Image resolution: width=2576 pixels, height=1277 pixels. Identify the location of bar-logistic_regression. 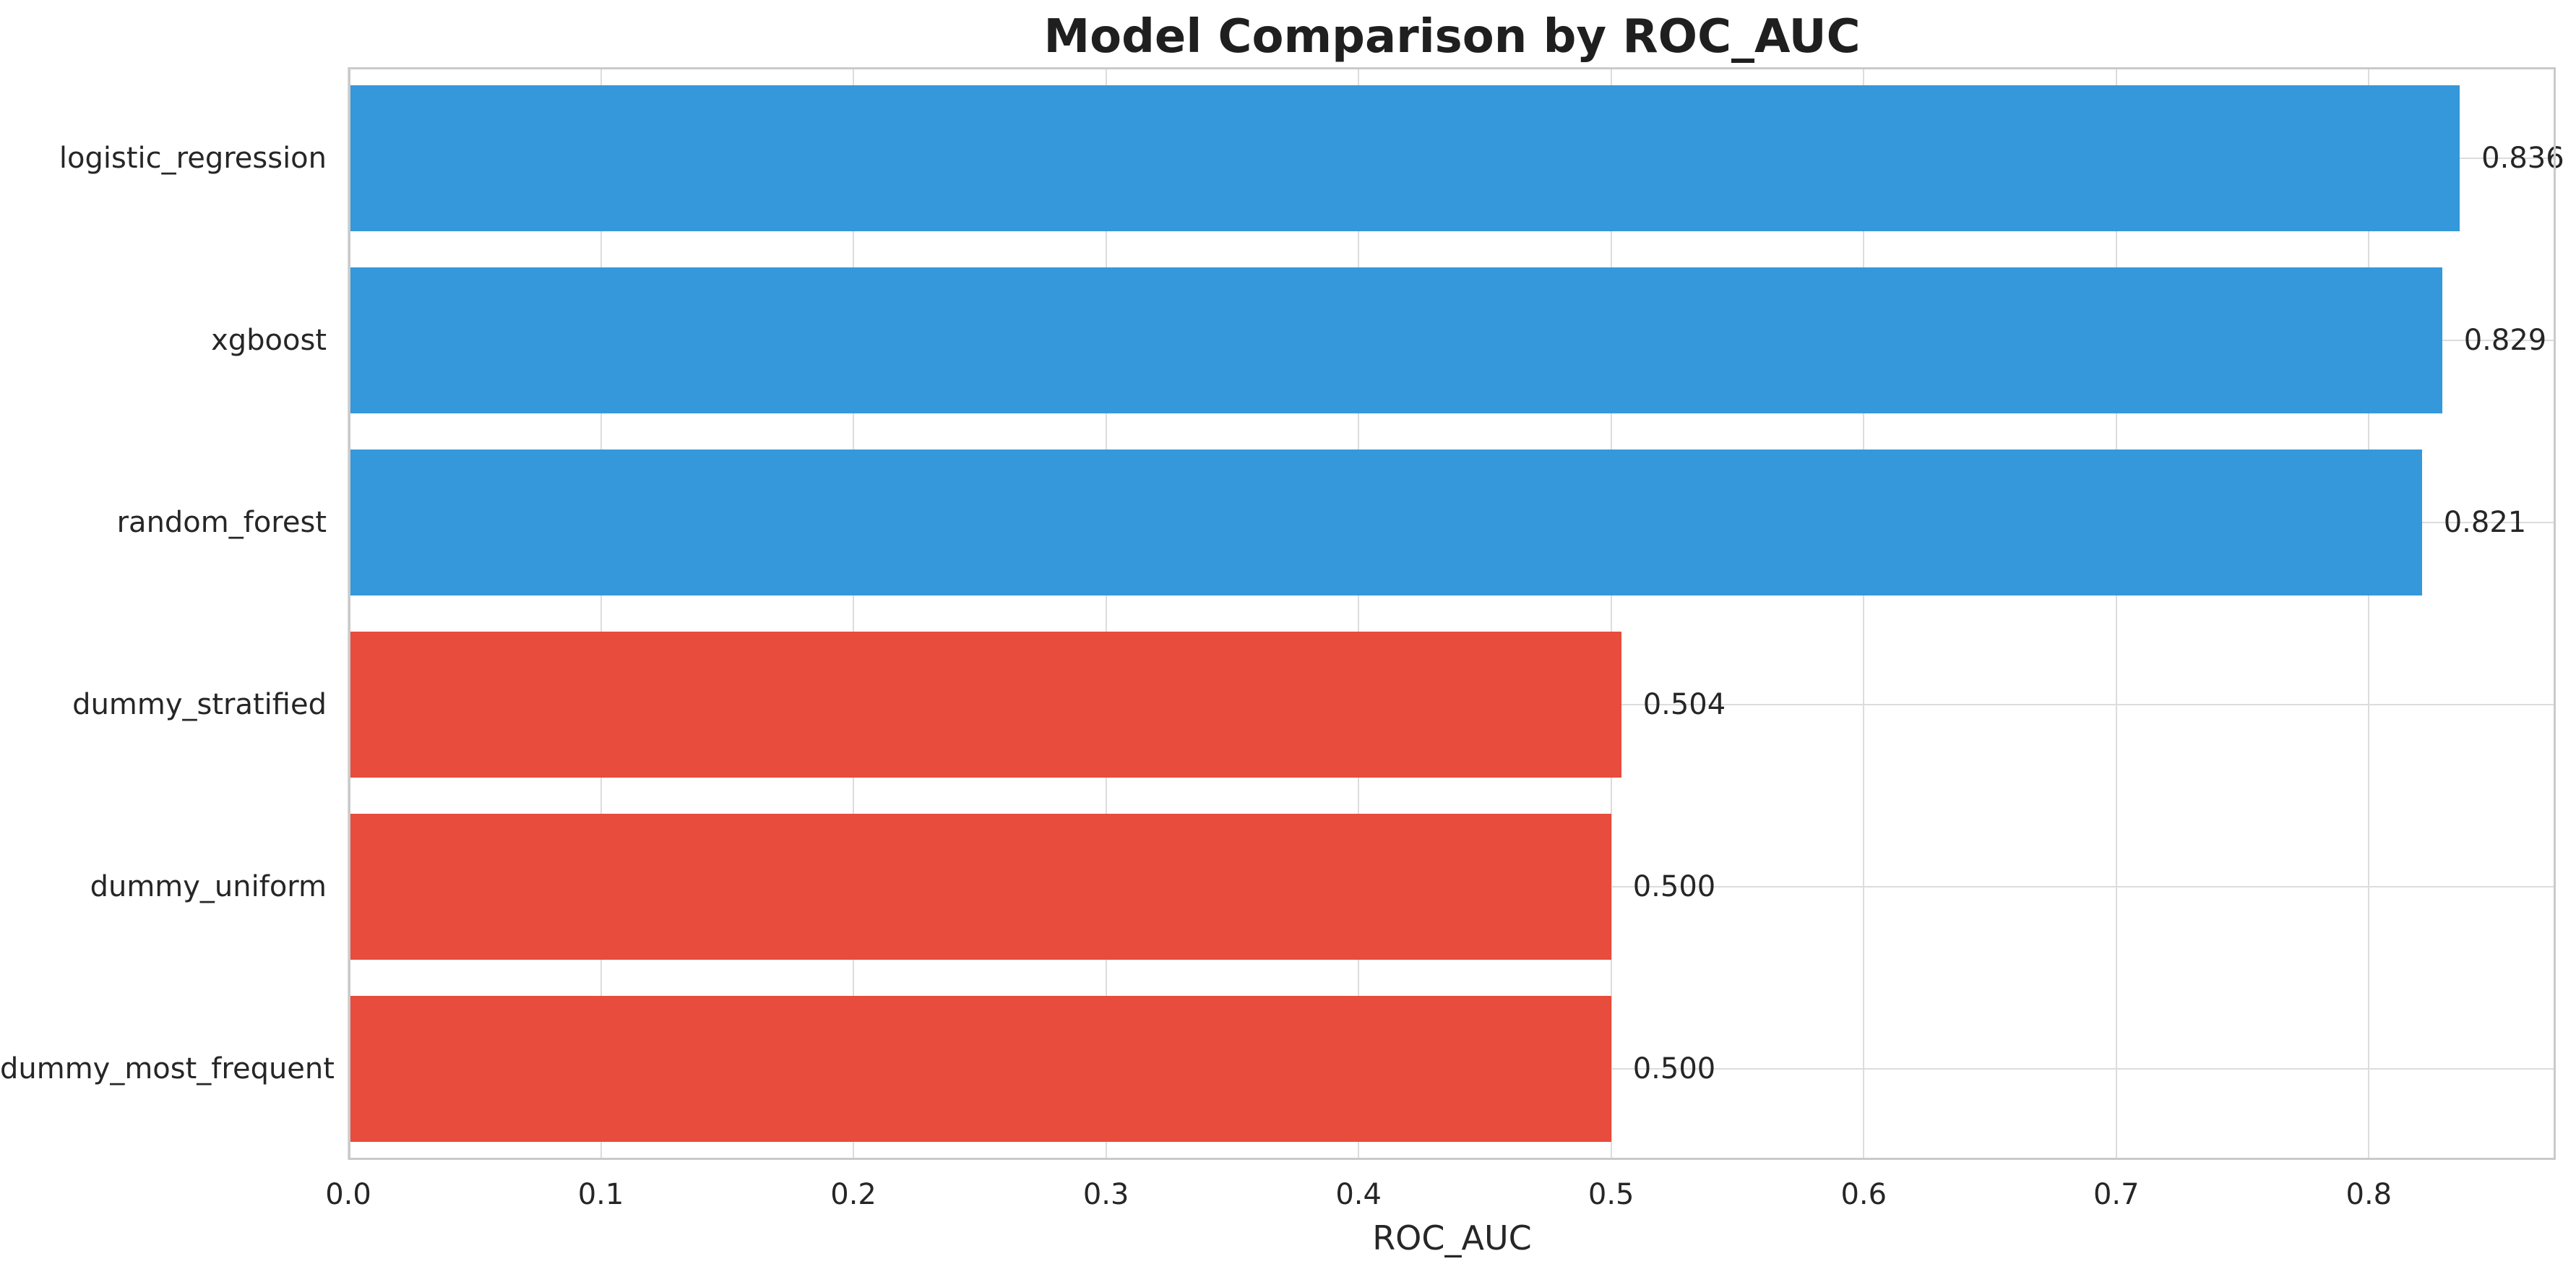
(1404, 158).